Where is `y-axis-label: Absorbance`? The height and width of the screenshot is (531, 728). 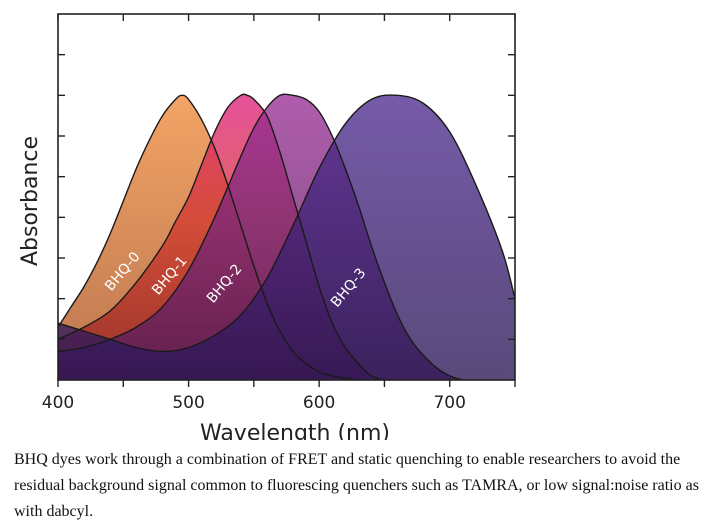
y-axis-label: Absorbance is located at coordinates (30, 201).